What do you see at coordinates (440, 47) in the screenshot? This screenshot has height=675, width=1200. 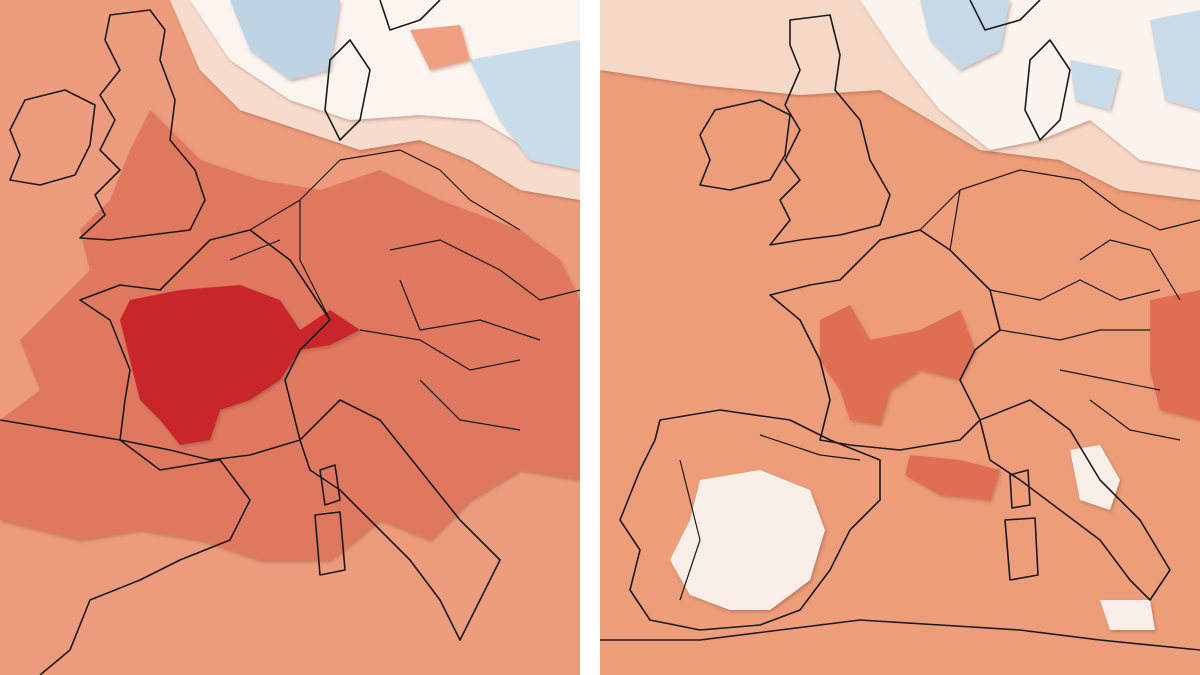 I see `warm-patch` at bounding box center [440, 47].